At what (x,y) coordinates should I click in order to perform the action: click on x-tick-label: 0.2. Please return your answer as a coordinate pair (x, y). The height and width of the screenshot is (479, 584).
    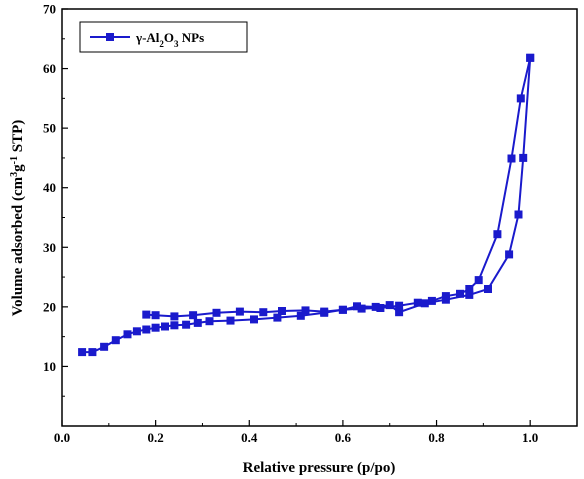
    Looking at the image, I should click on (156, 437).